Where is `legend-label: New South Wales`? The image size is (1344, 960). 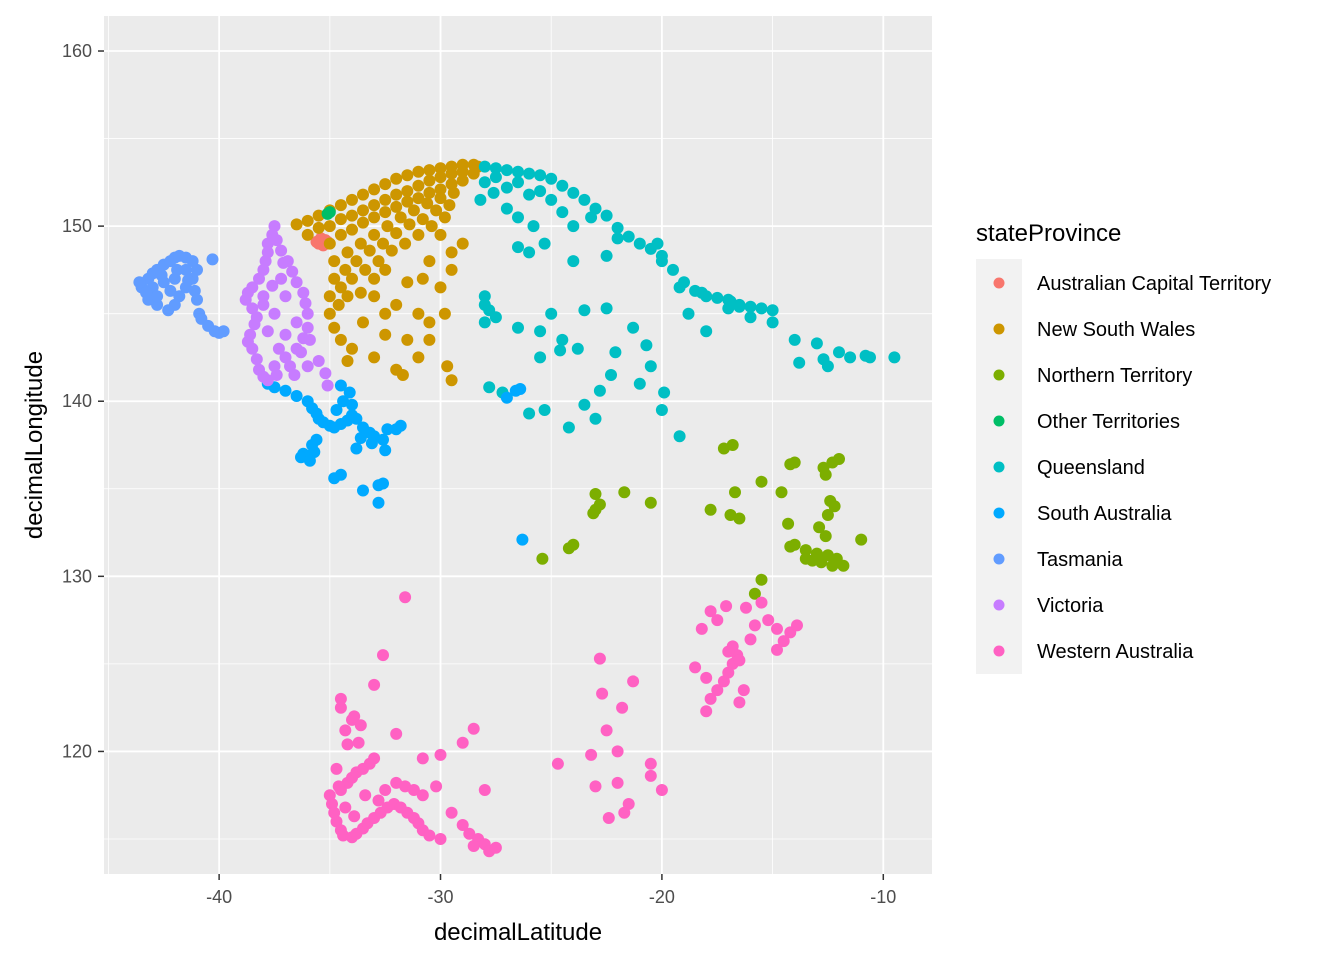 legend-label: New South Wales is located at coordinates (1116, 330).